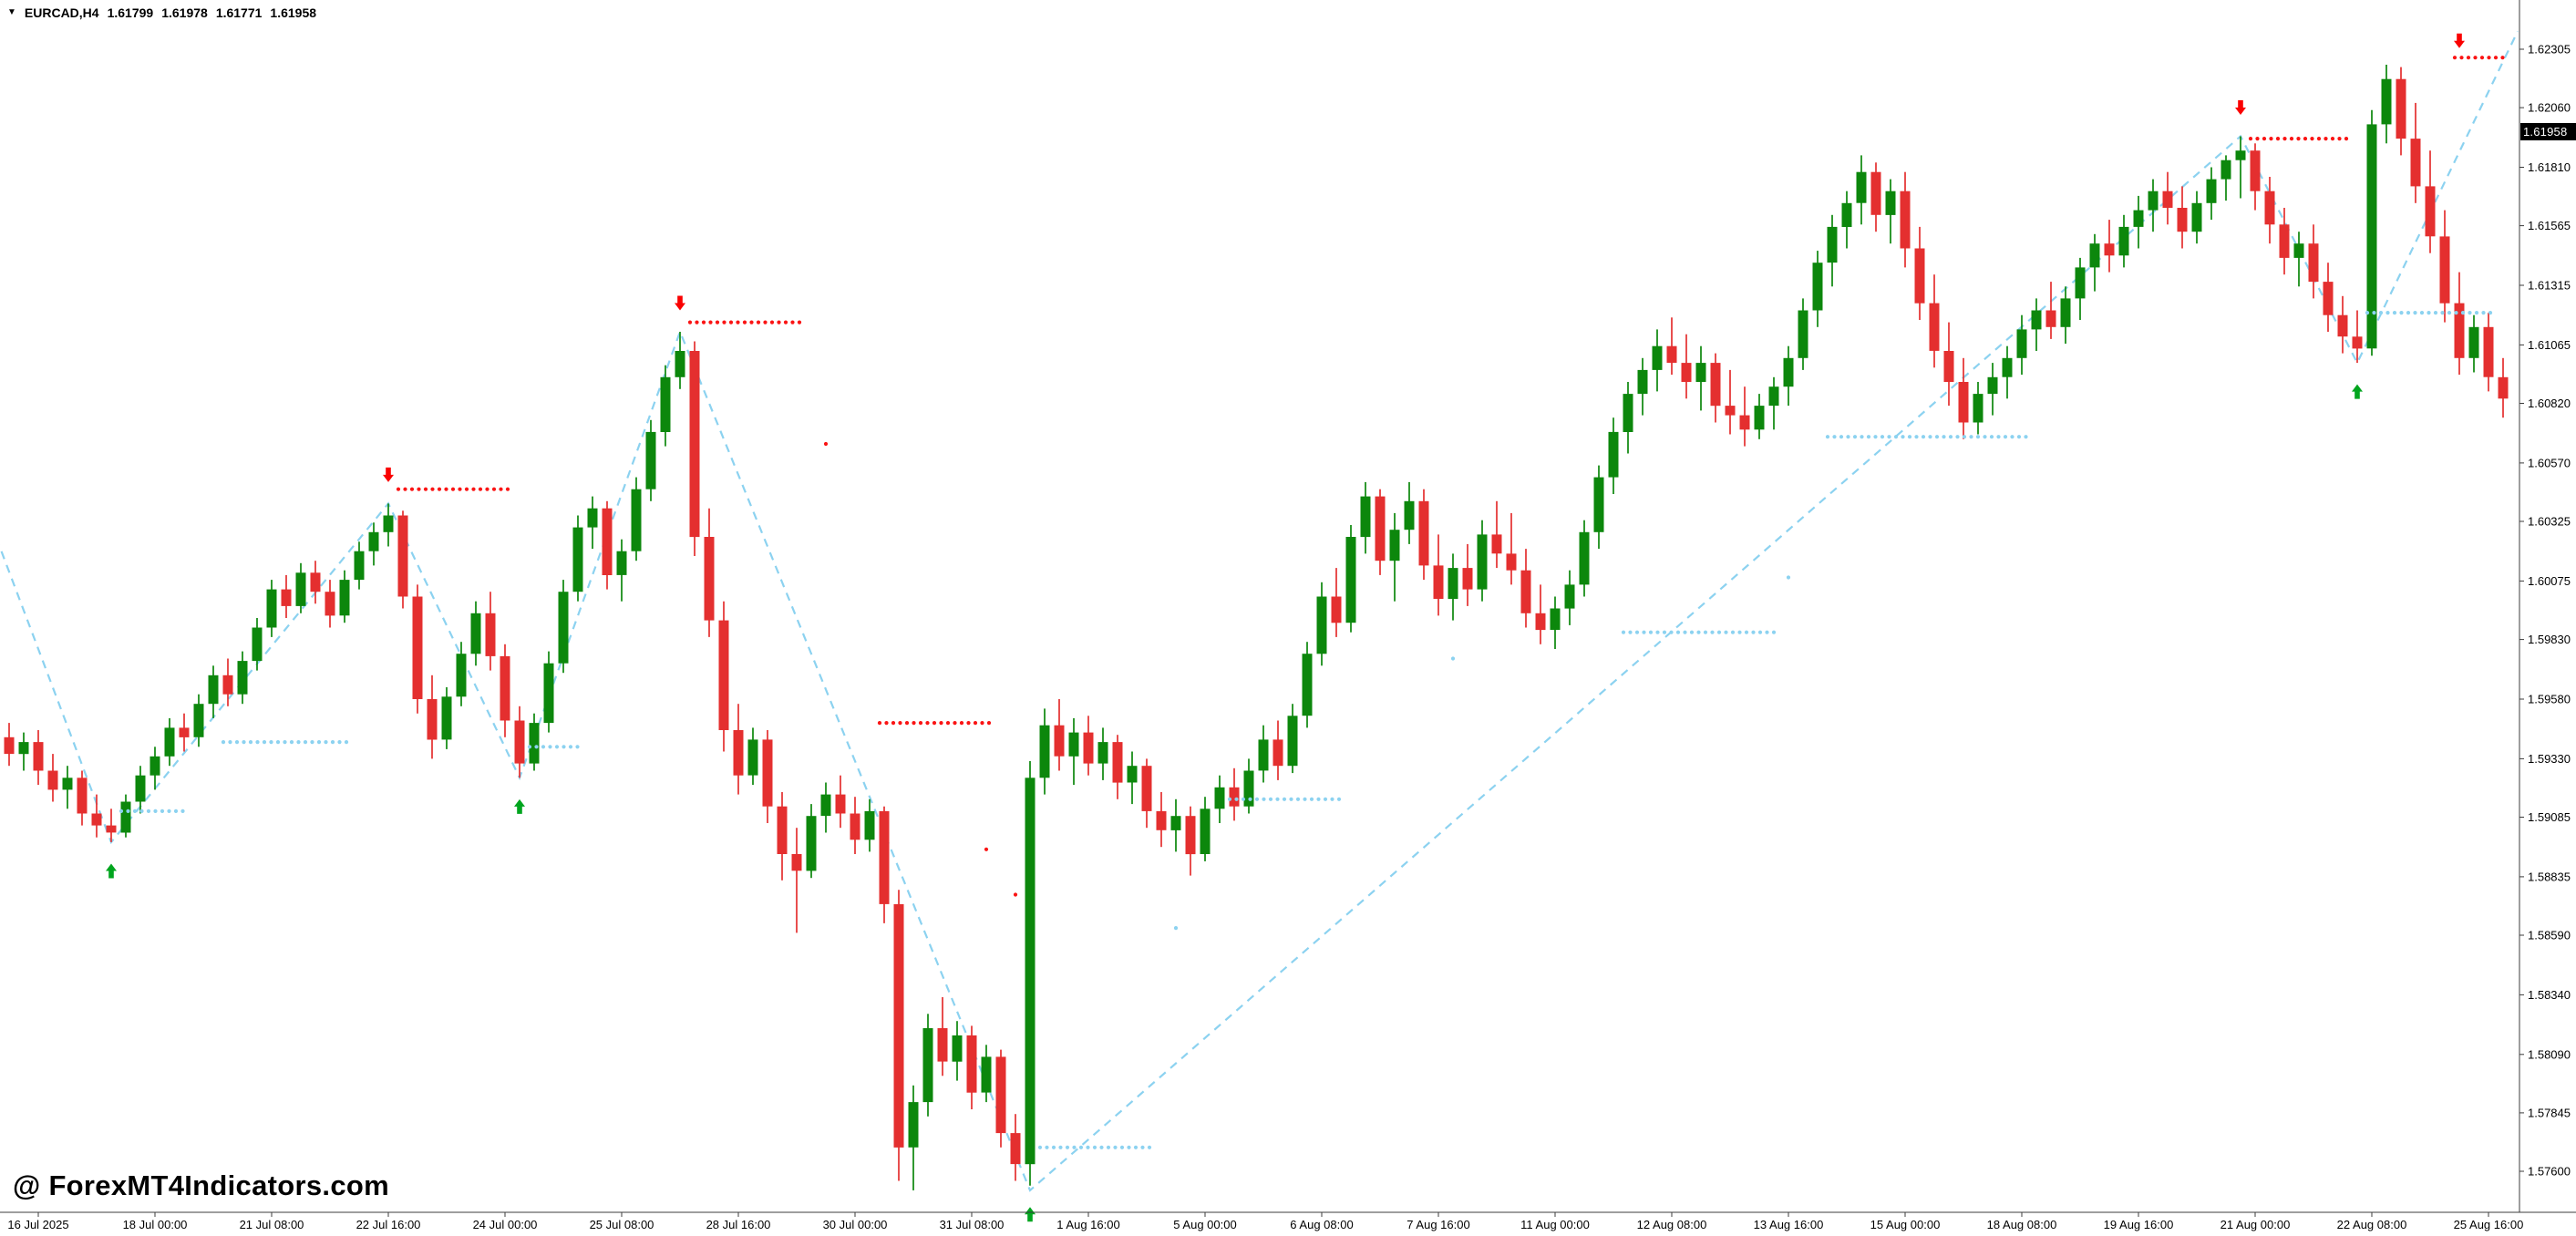 Image resolution: width=2576 pixels, height=1236 pixels. Describe the element at coordinates (293, 12) in the screenshot. I see `quote-close: 1.61958` at that location.